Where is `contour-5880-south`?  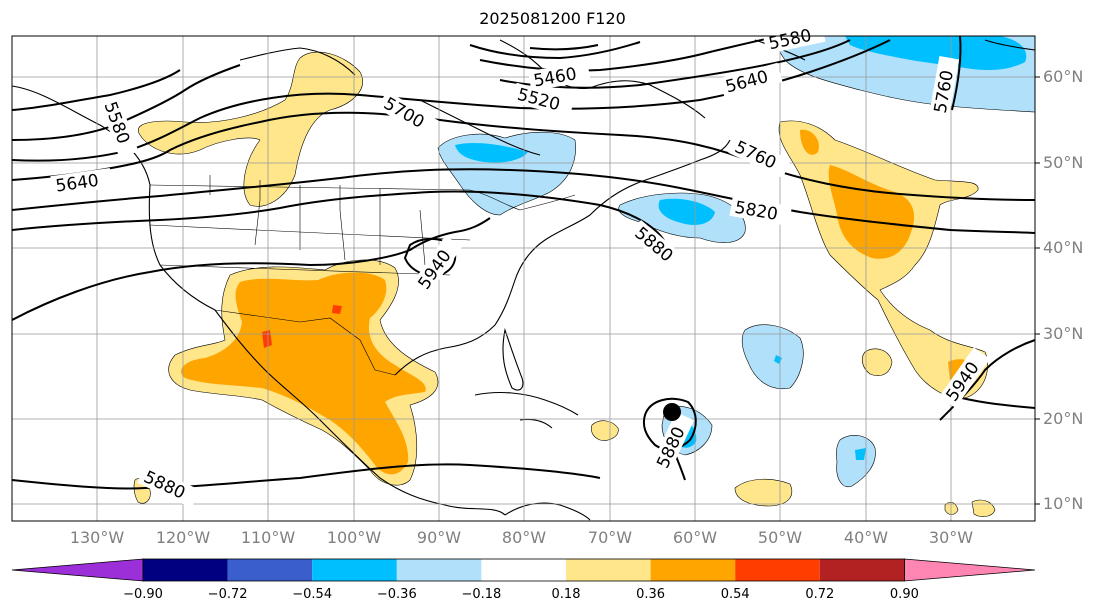 contour-5880-south is located at coordinates (306, 476).